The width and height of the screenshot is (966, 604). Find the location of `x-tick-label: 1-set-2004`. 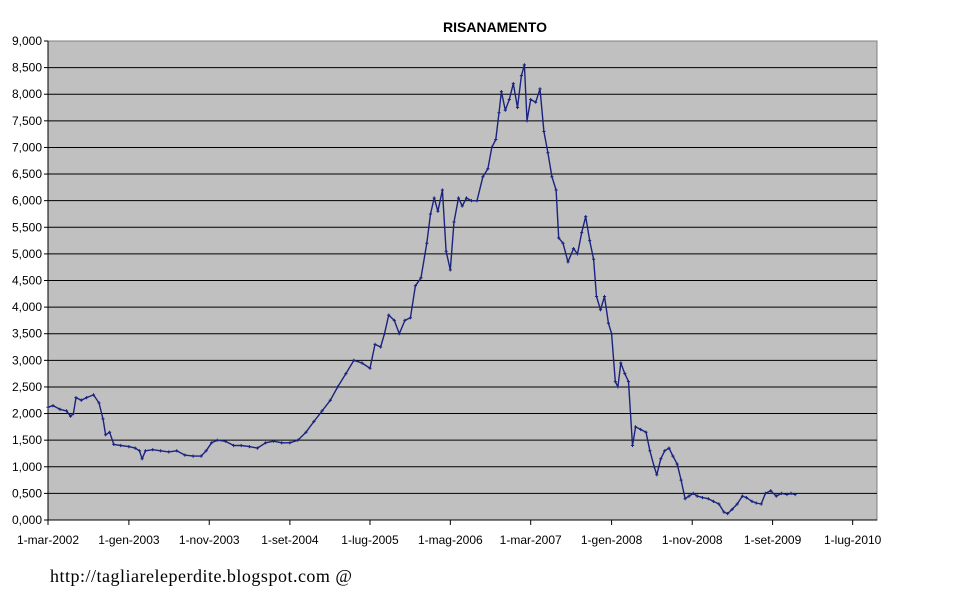

x-tick-label: 1-set-2004 is located at coordinates (290, 540).